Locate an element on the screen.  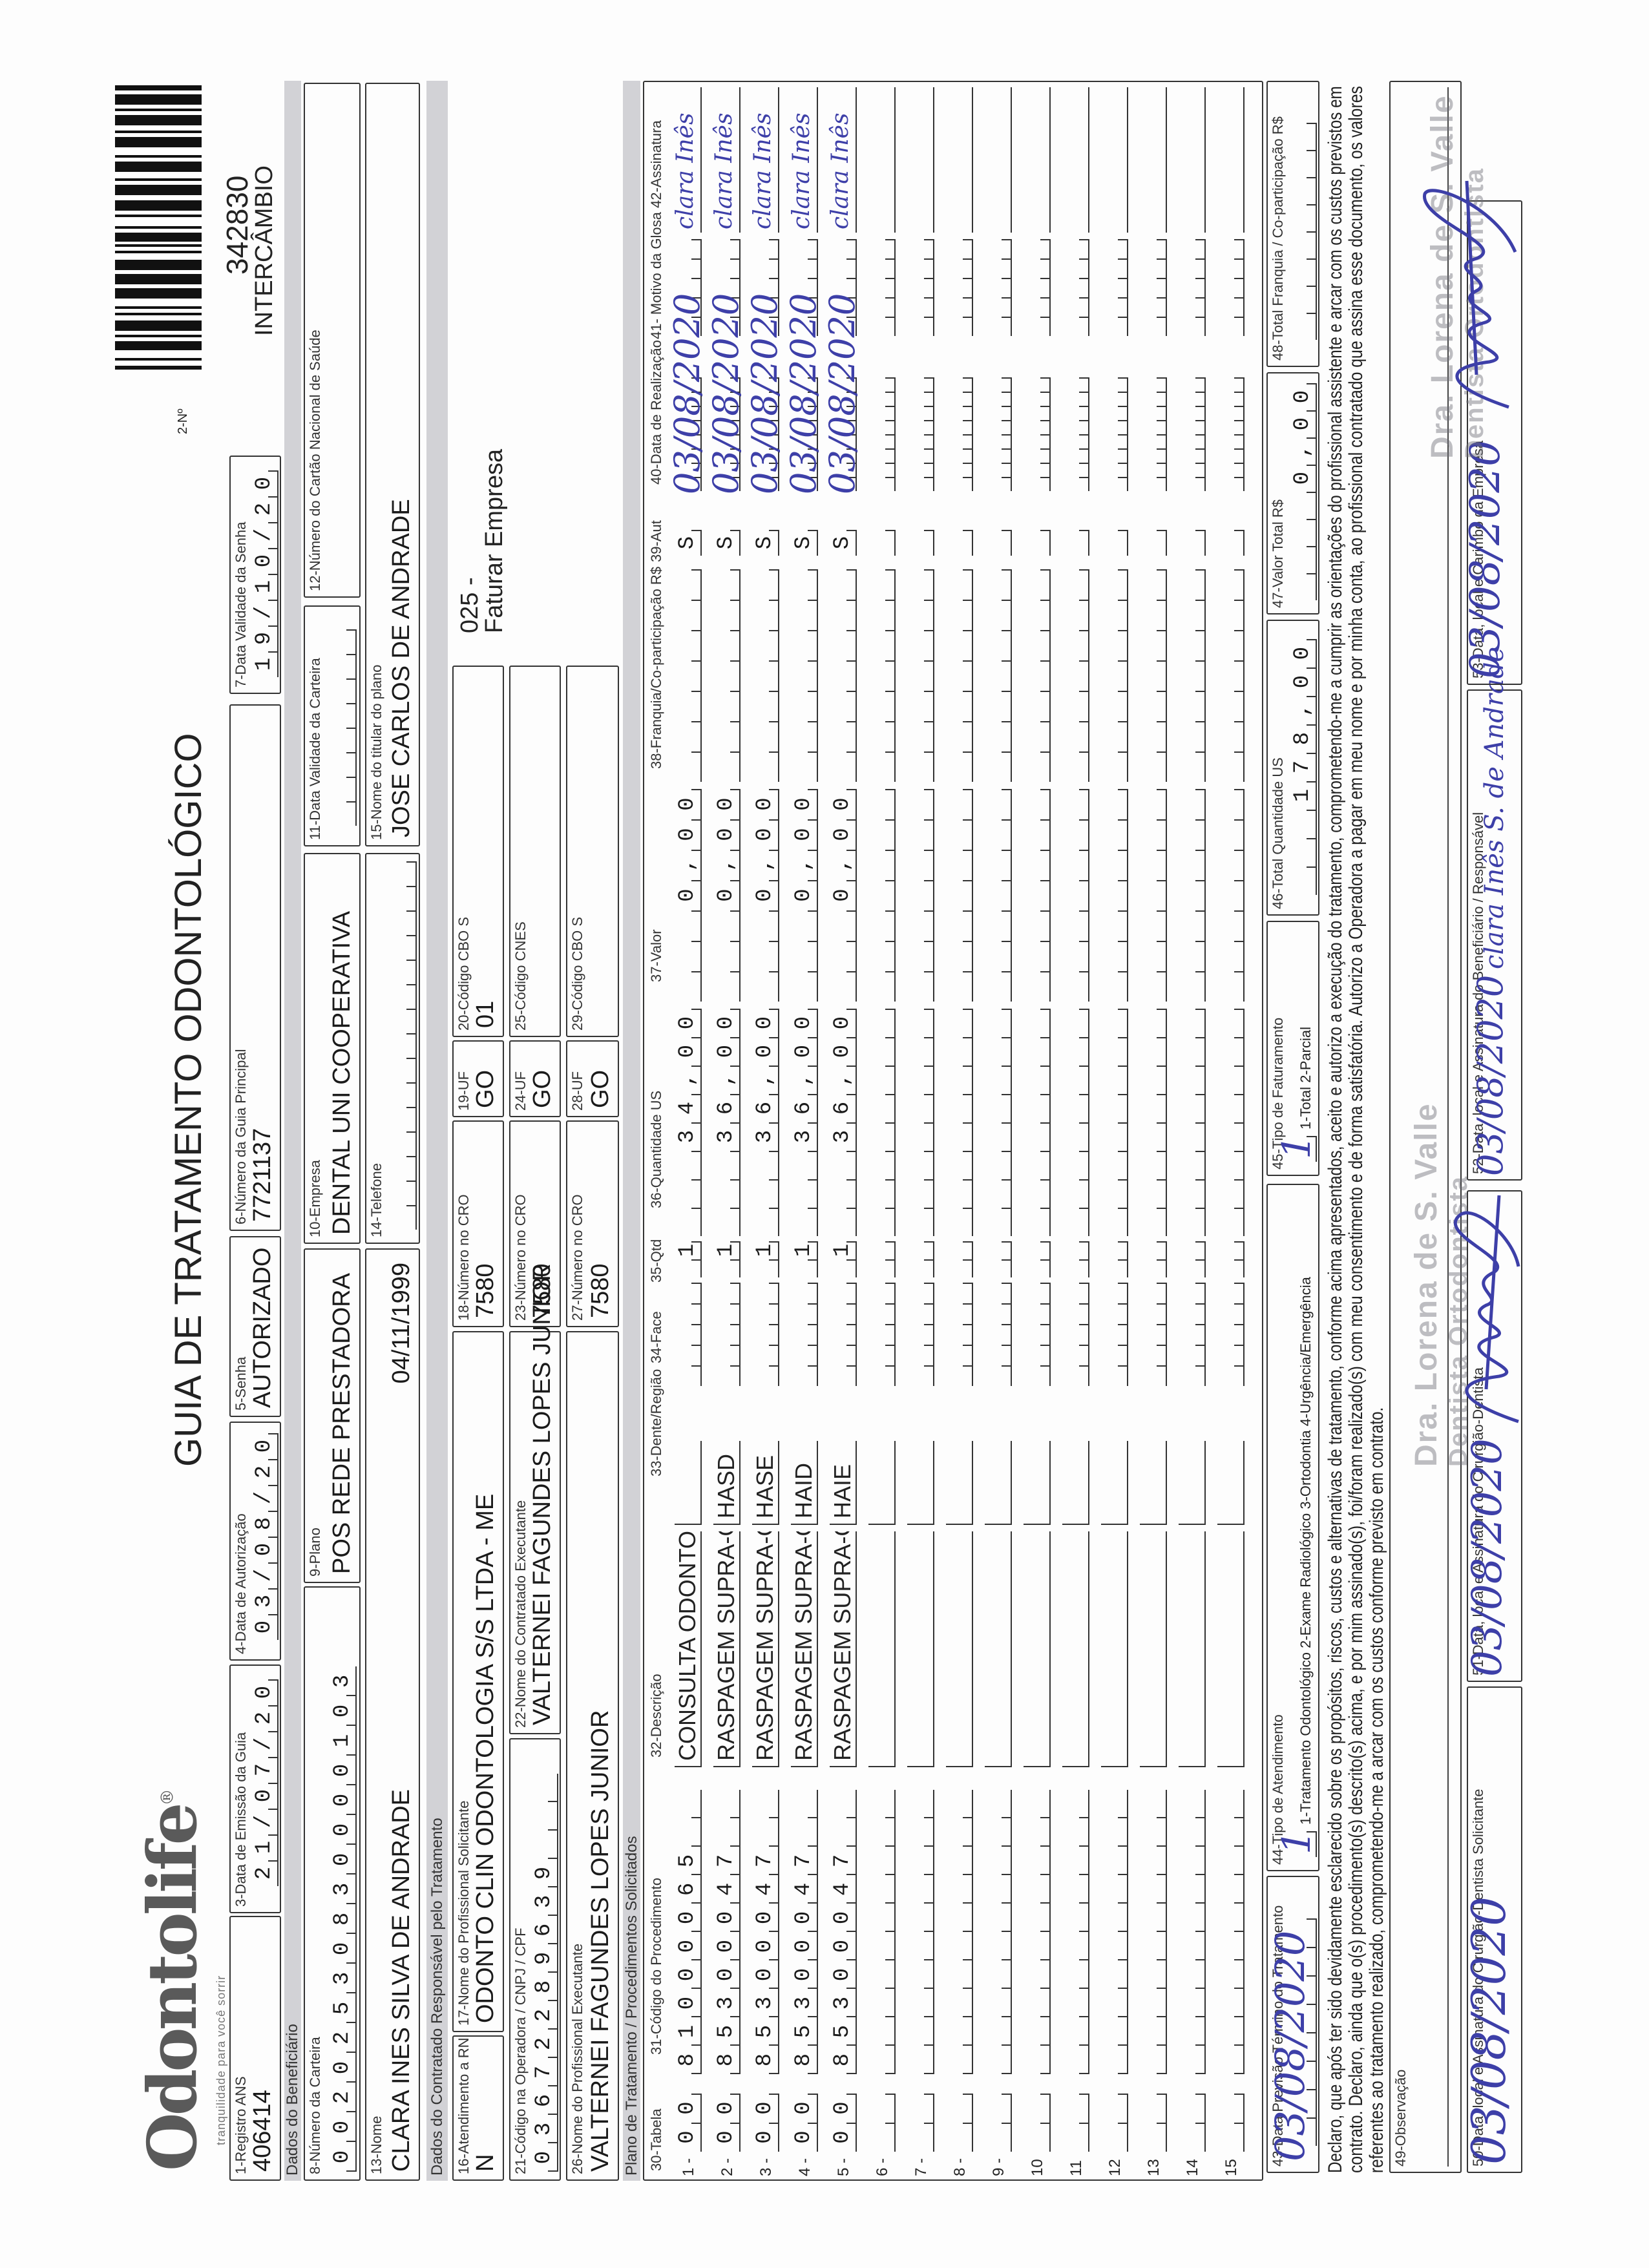
uf-executante-value: GO is located at coordinates (600, 1089).